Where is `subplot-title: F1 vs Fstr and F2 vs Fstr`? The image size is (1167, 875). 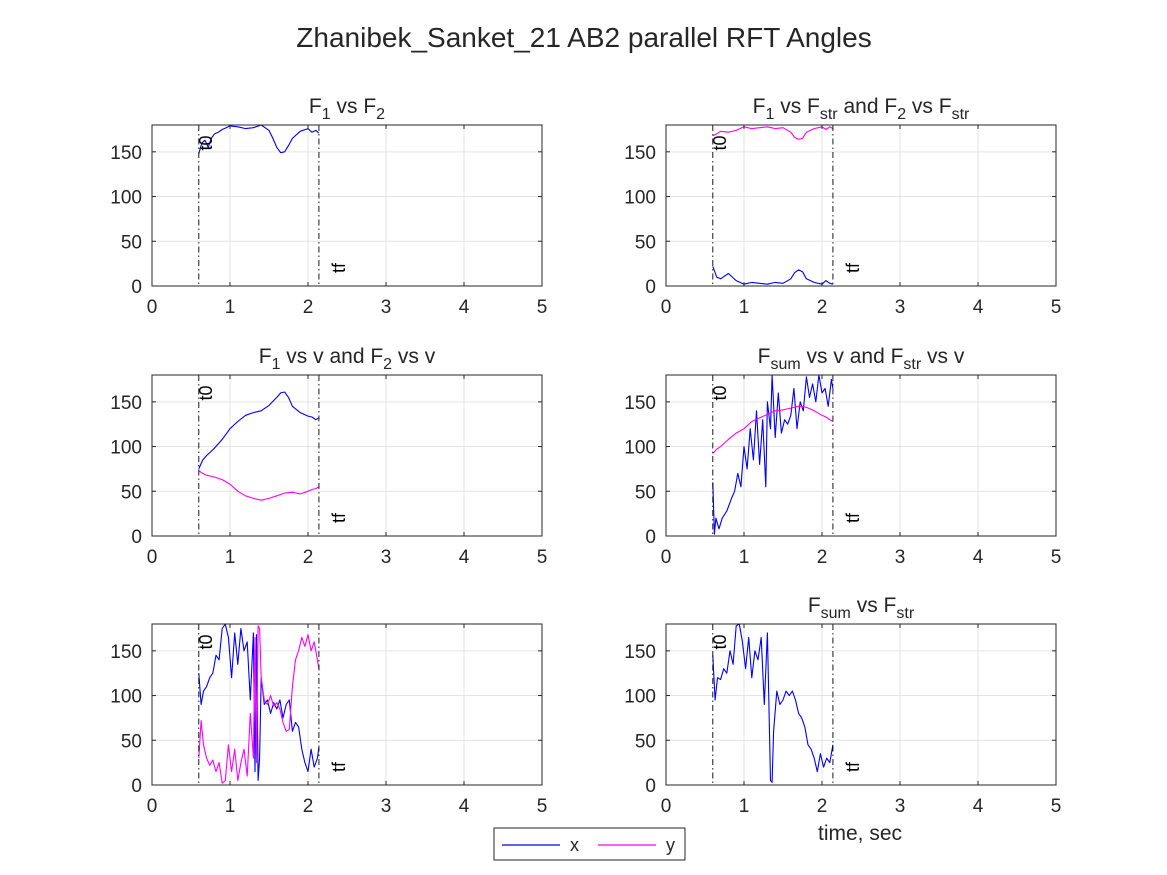
subplot-title: F1 vs Fstr and F2 vs Fstr is located at coordinates (861, 109).